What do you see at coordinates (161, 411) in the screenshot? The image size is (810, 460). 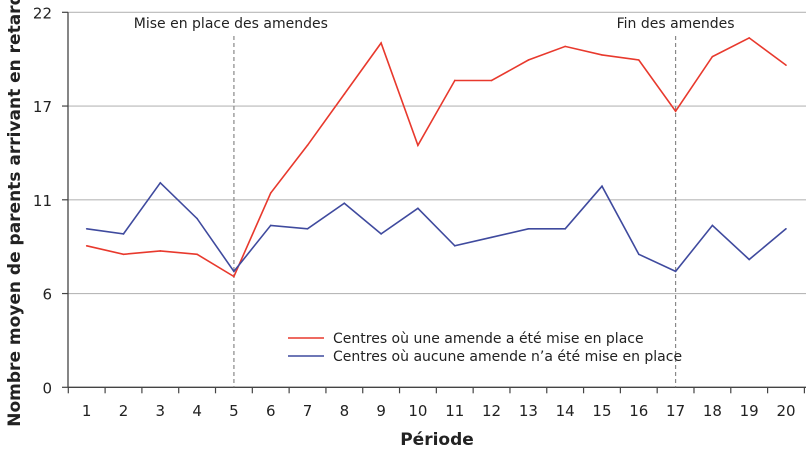 I see `x-tick-label: 3` at bounding box center [161, 411].